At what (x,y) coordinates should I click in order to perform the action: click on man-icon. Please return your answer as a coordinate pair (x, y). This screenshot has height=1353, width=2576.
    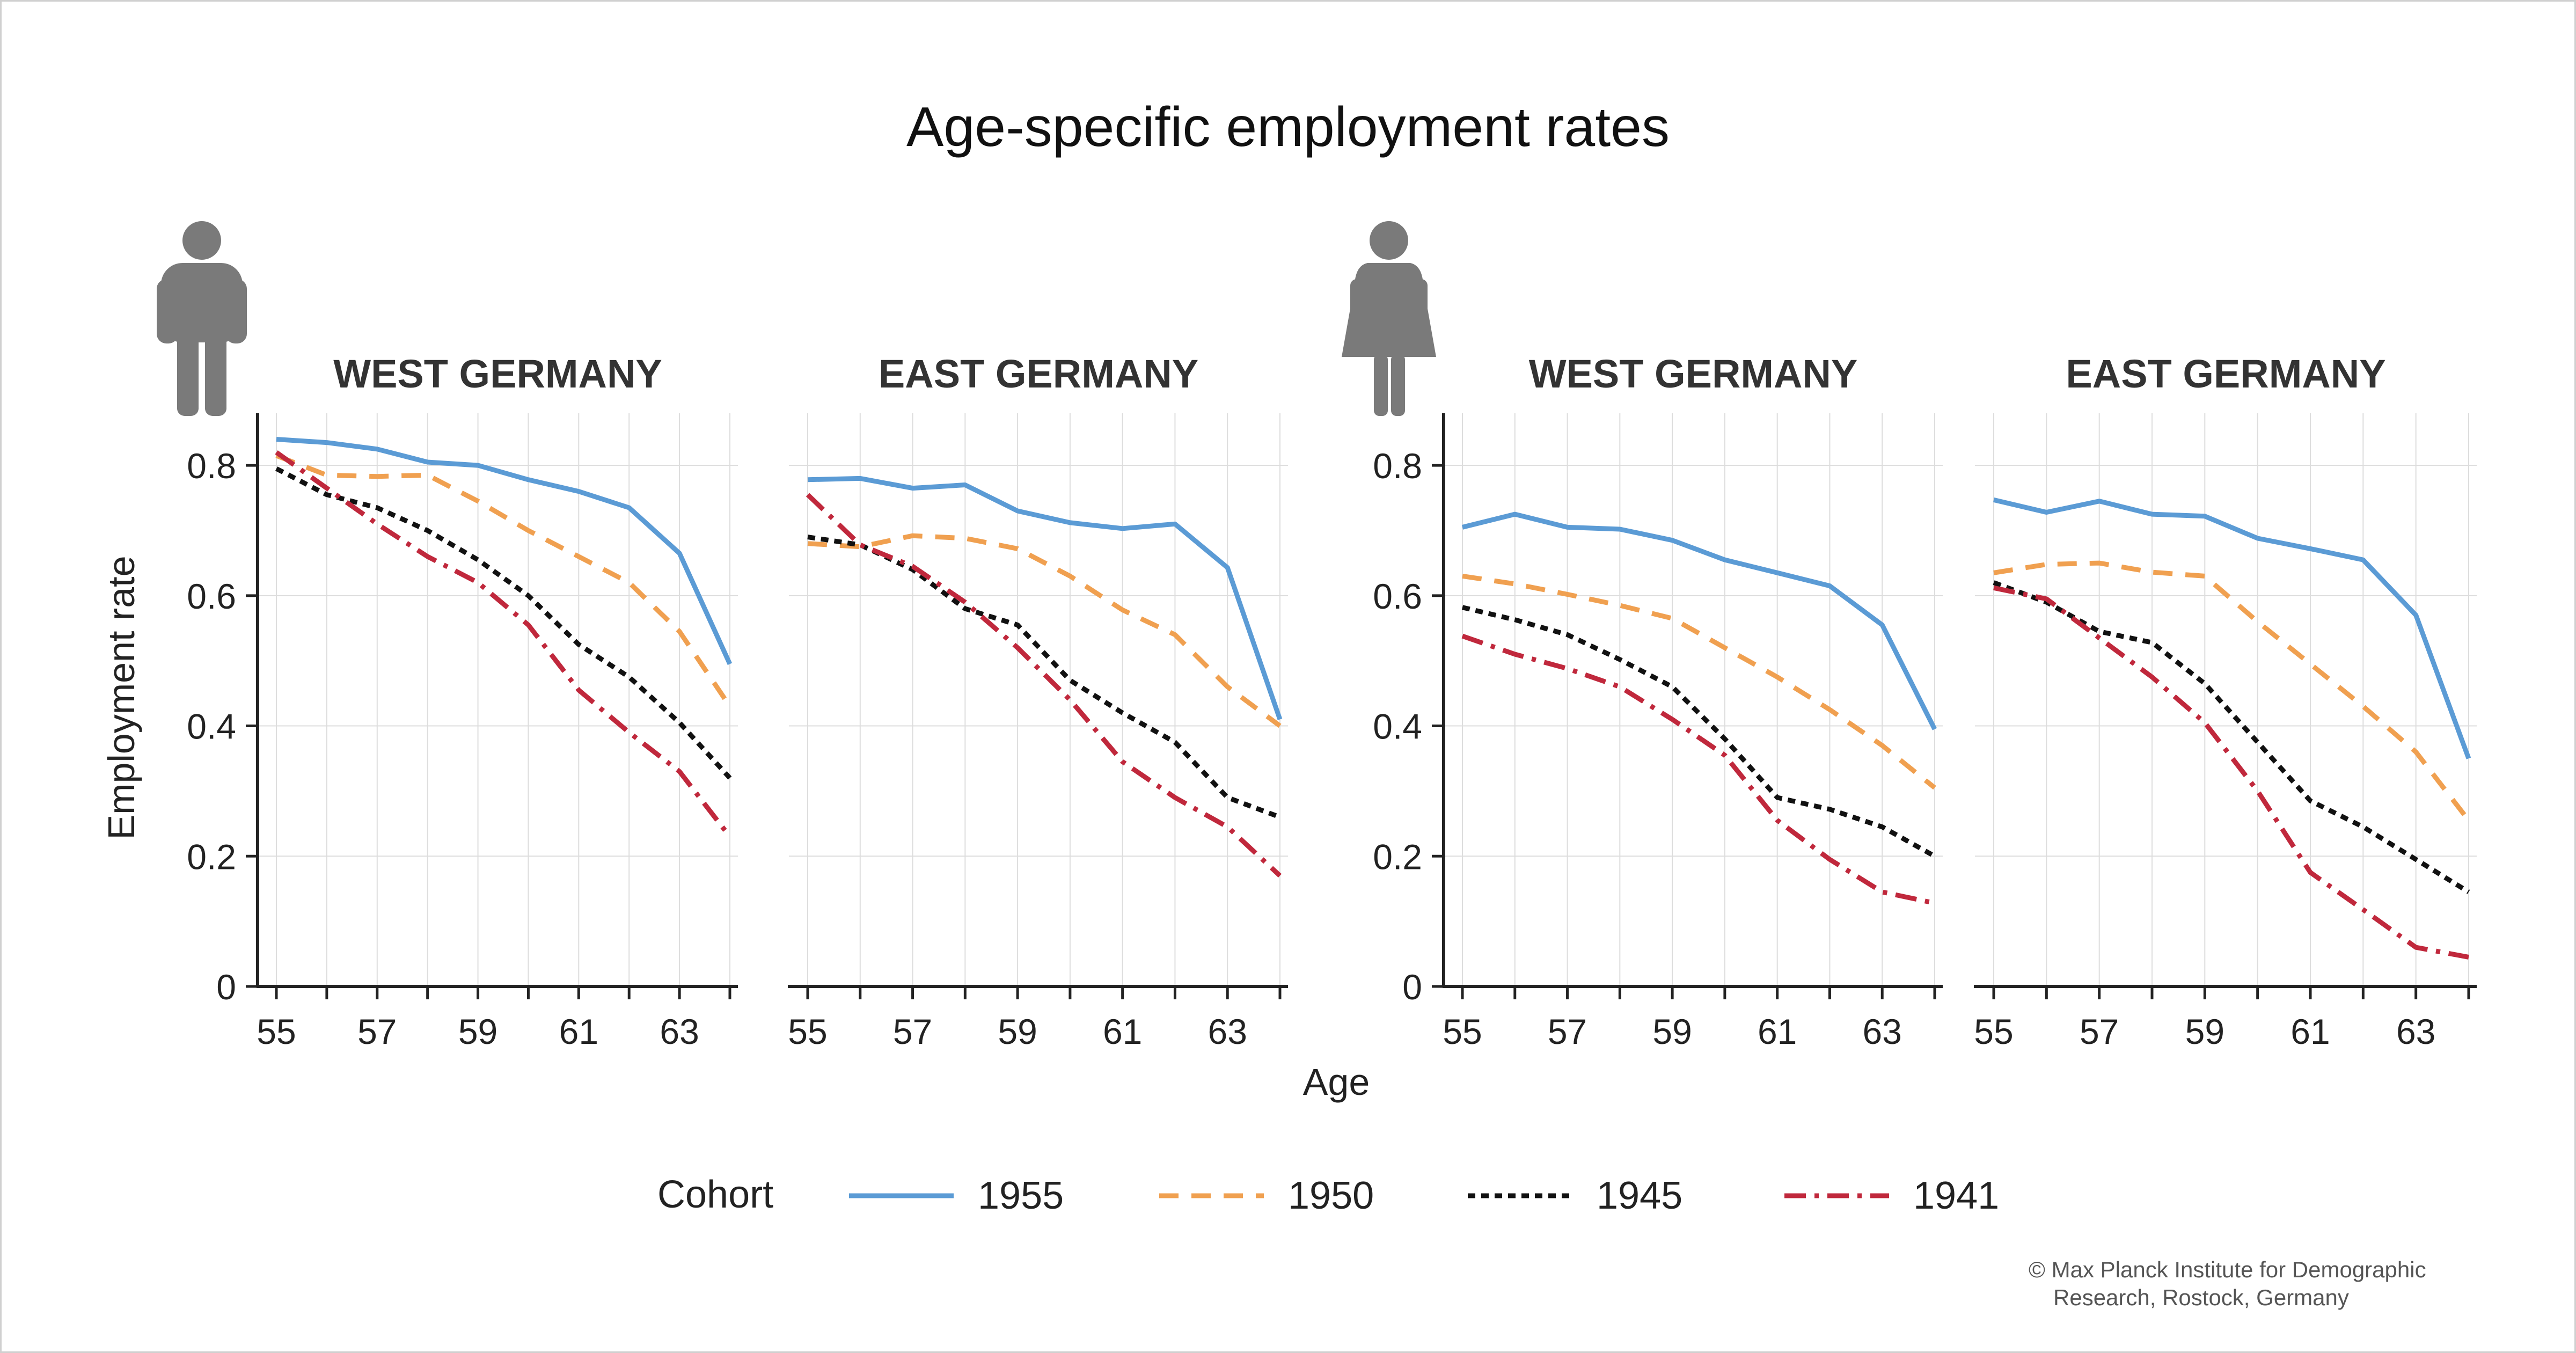
    Looking at the image, I should click on (202, 319).